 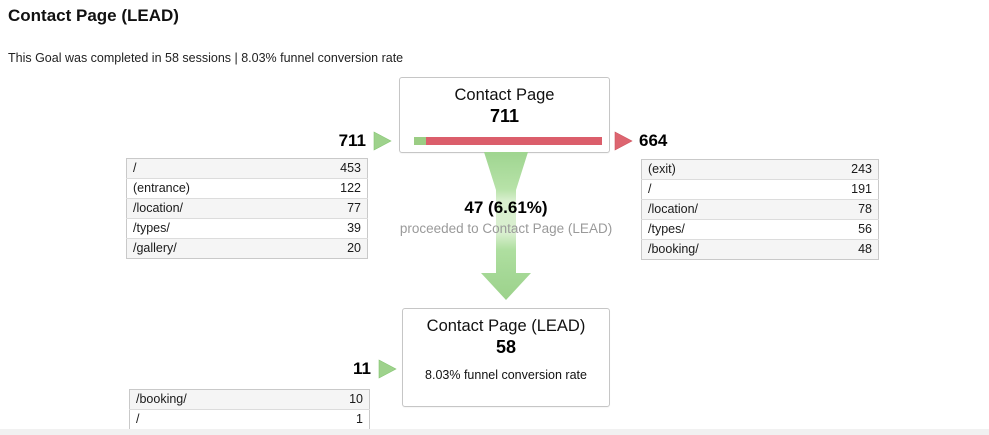 I want to click on step-2-entrance-sources-table: /booking/10 /1, so click(x=249, y=409).